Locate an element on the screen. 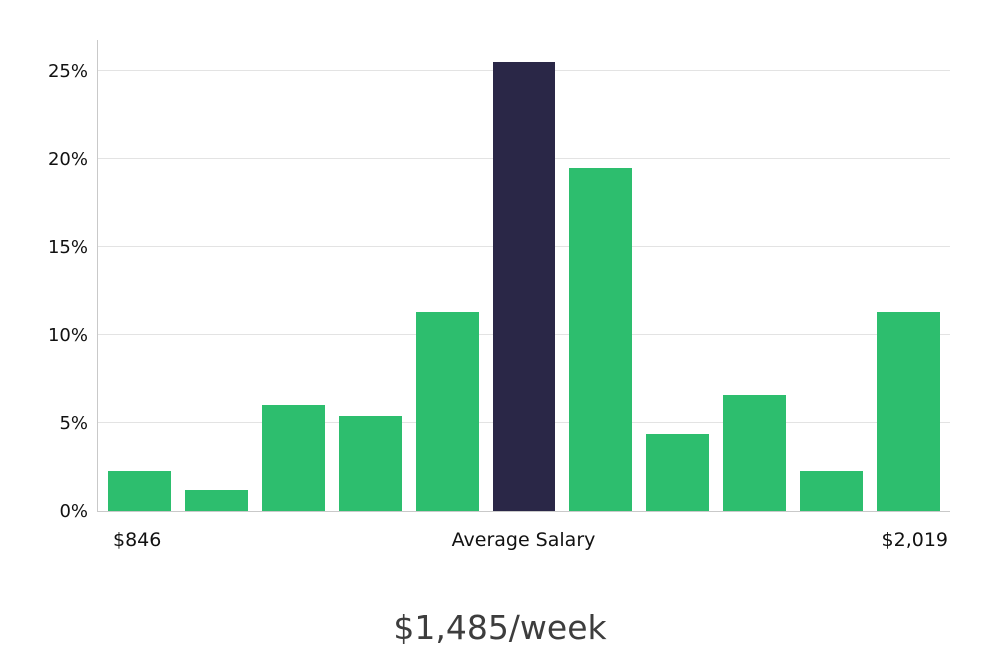 This screenshot has width=1000, height=660. x-axis-label-min: $846 is located at coordinates (137, 540).